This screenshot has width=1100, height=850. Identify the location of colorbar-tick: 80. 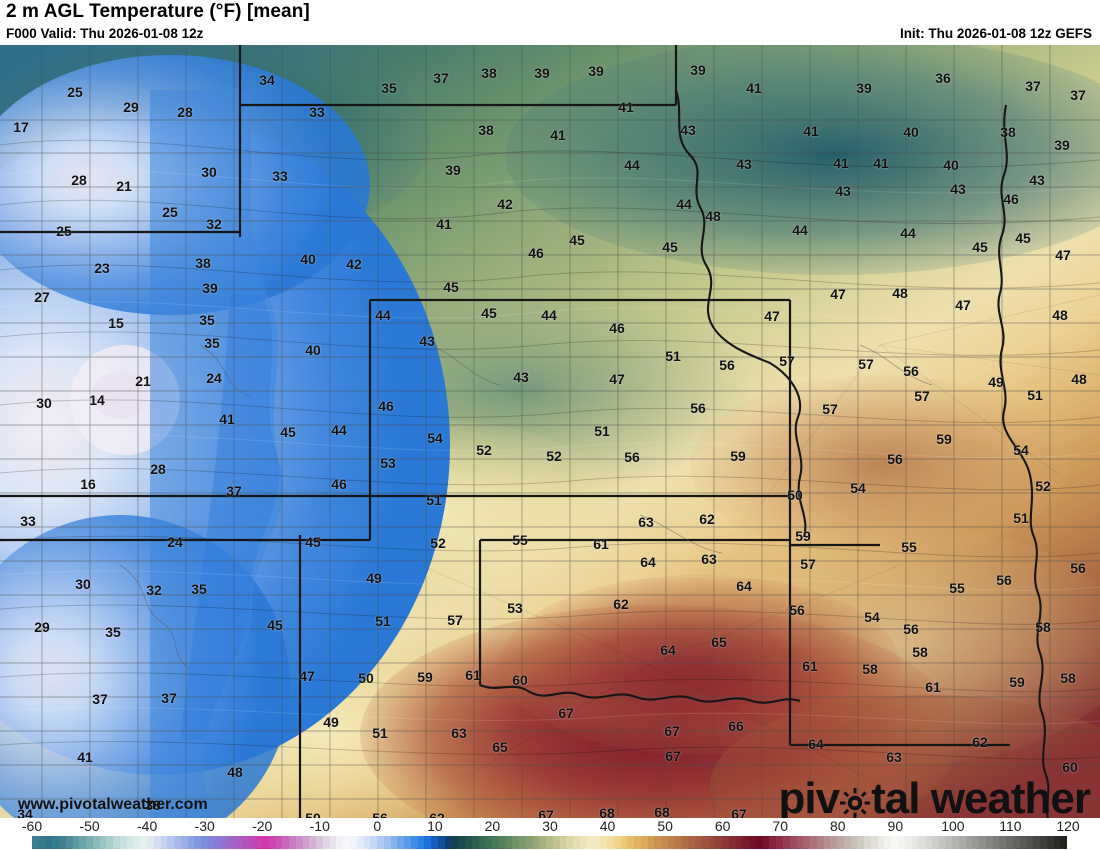
(837, 826).